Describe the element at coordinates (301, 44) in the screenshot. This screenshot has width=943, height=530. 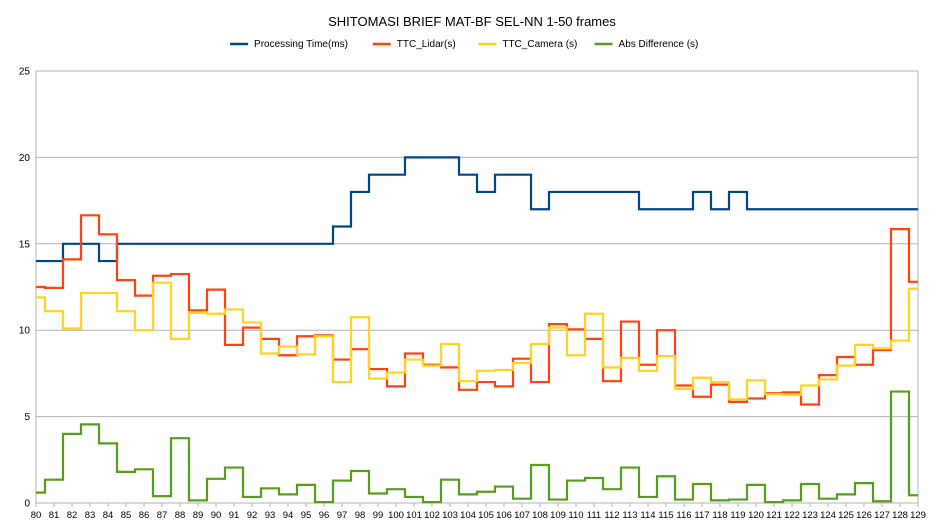
I see `legend-label: Processing Time(ms)` at that location.